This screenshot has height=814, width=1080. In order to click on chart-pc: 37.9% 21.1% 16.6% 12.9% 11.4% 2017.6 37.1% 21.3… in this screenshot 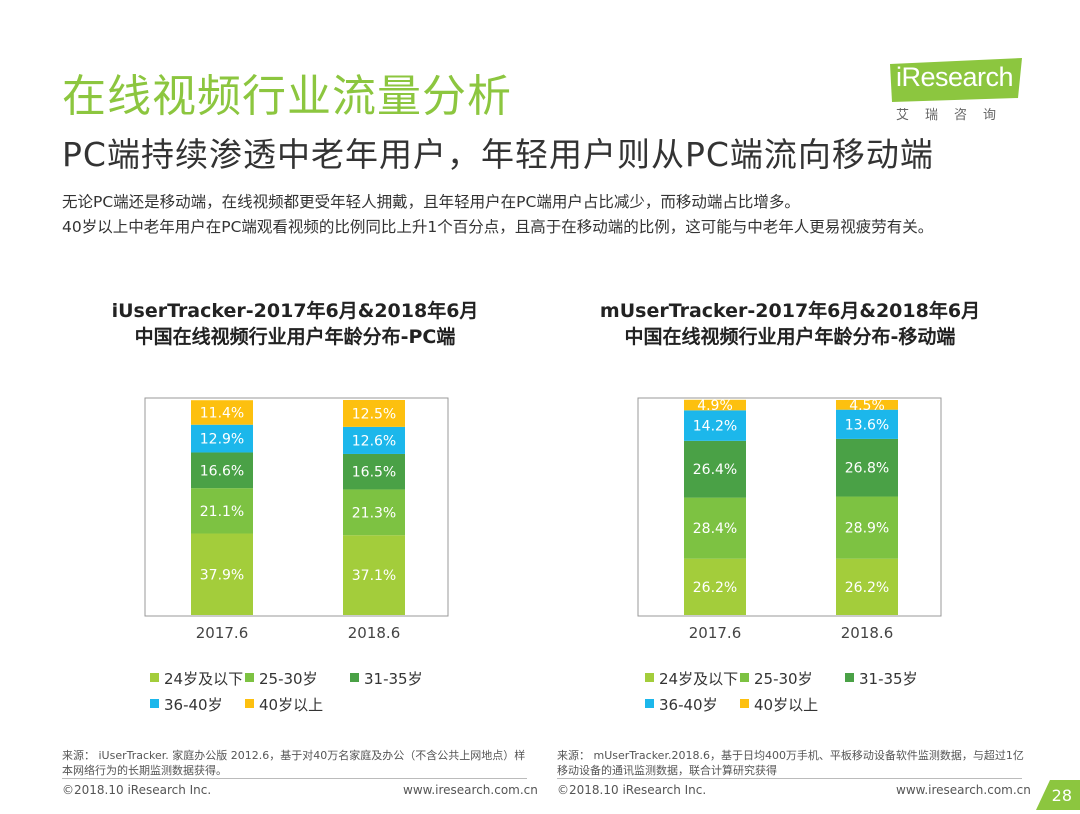, I will do `click(296, 519)`.